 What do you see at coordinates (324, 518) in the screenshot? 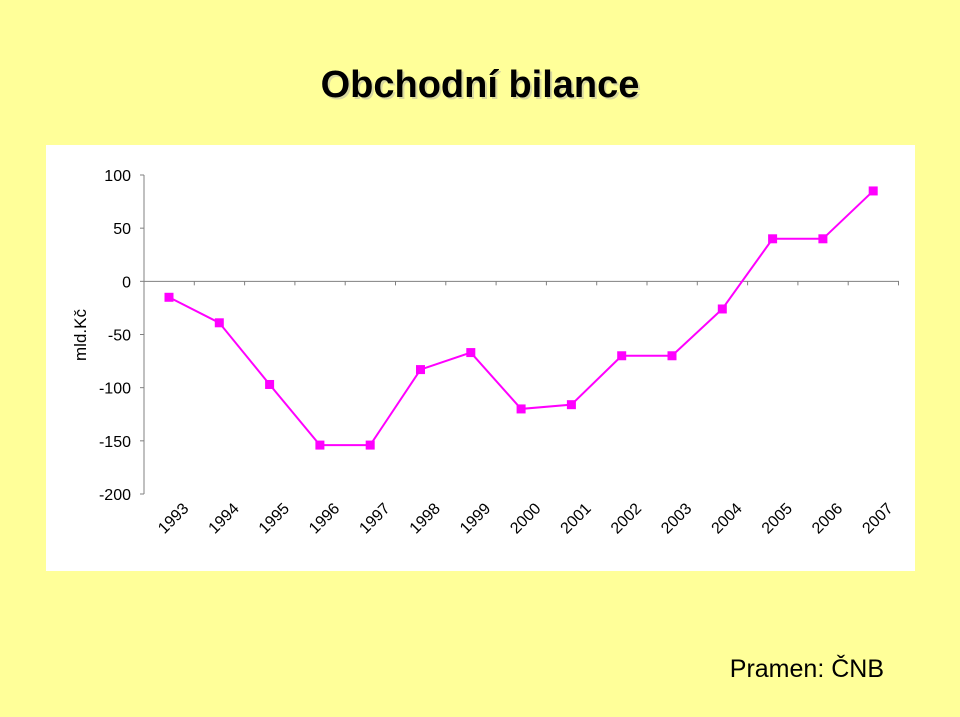
I see `x-tick-label: 1996` at bounding box center [324, 518].